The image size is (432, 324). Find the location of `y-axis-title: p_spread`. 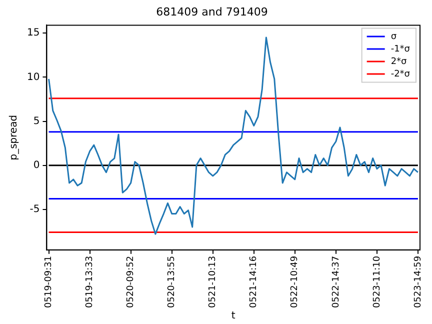

y-axis-title: p_spread is located at coordinates (14, 137).